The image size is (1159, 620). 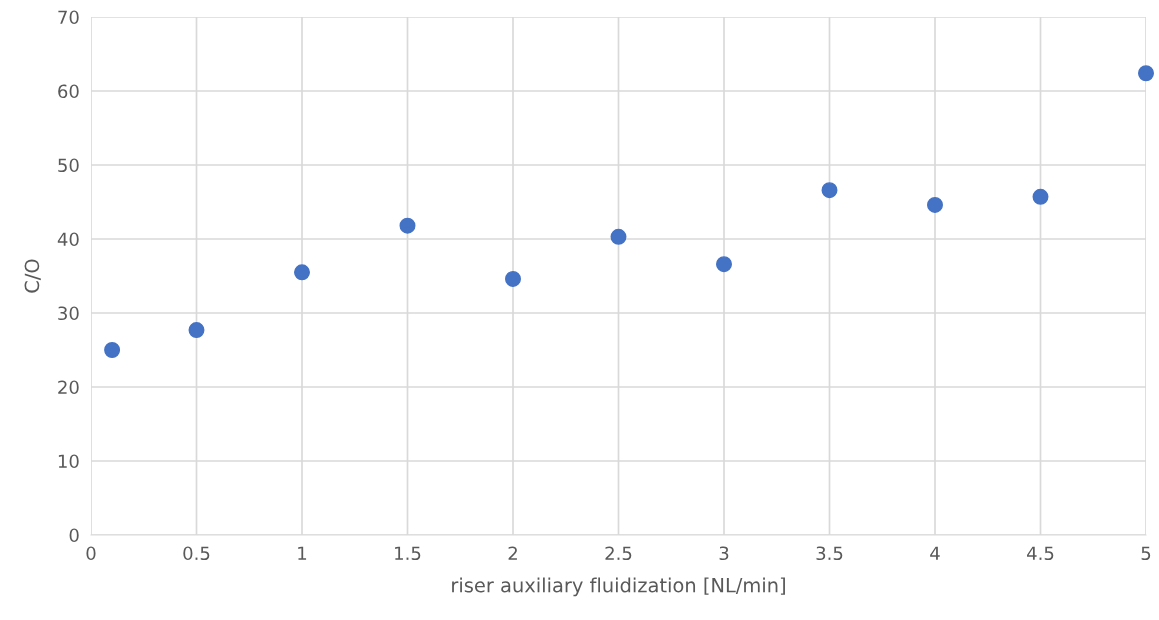 What do you see at coordinates (68, 387) in the screenshot?
I see `y-tick-label: 20` at bounding box center [68, 387].